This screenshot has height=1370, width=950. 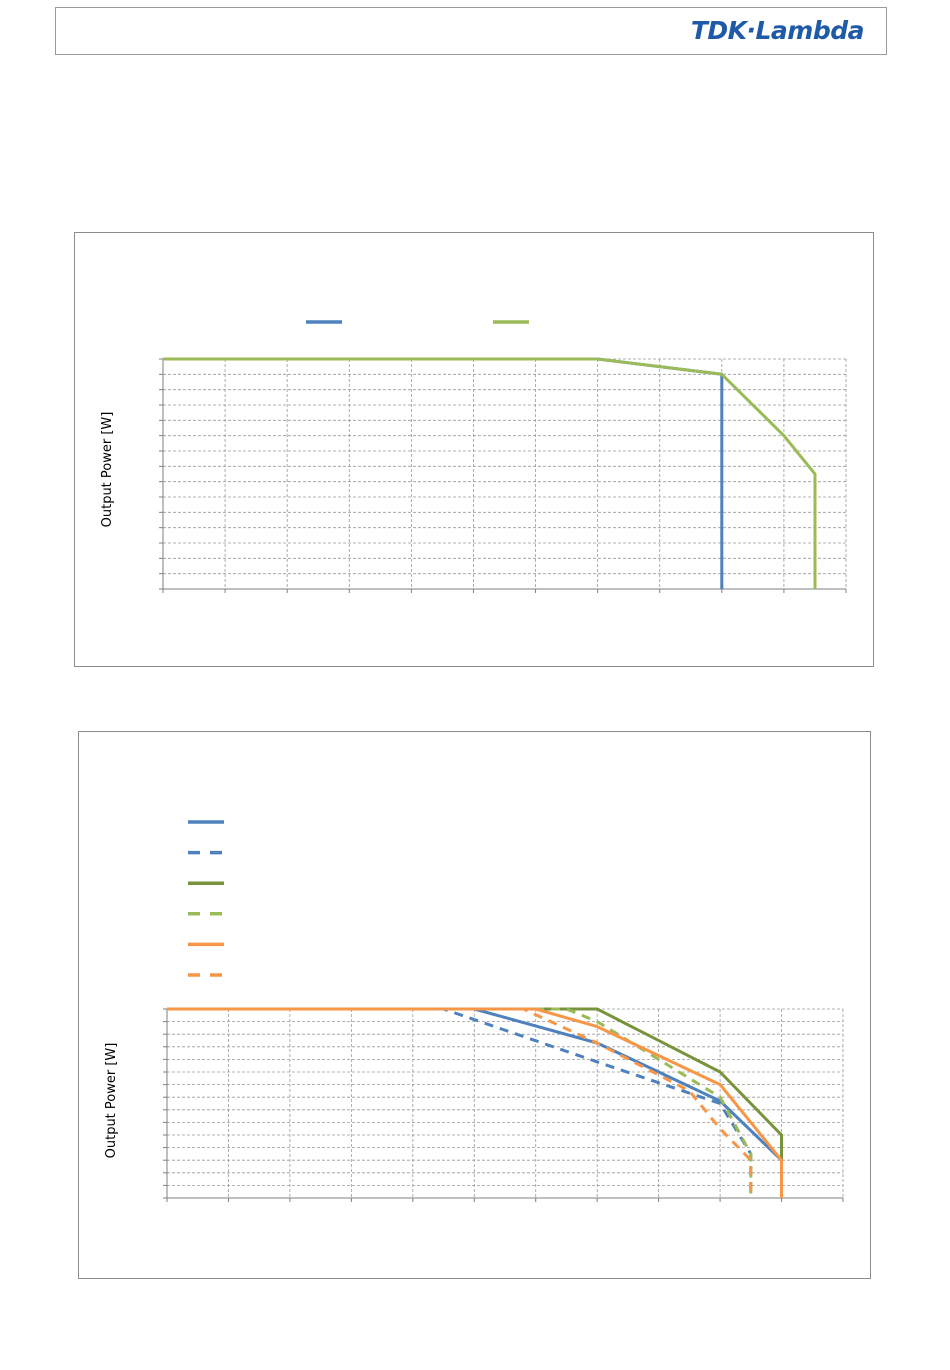 I want to click on chart-2-series-4-line, so click(x=460, y=1102).